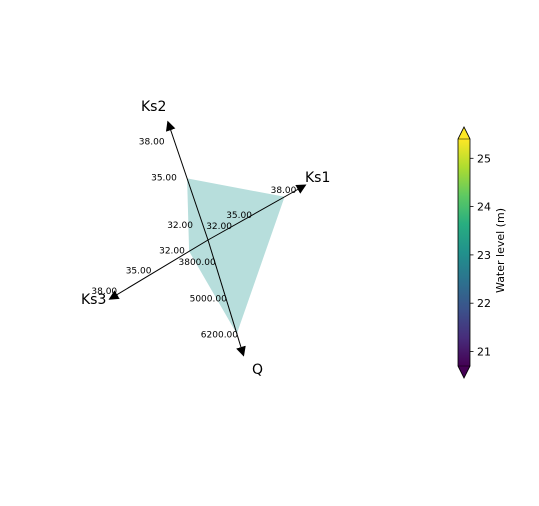 This screenshot has width=539, height=506. What do you see at coordinates (180, 226) in the screenshot?
I see `tick-label-ks2-0: 32.00` at bounding box center [180, 226].